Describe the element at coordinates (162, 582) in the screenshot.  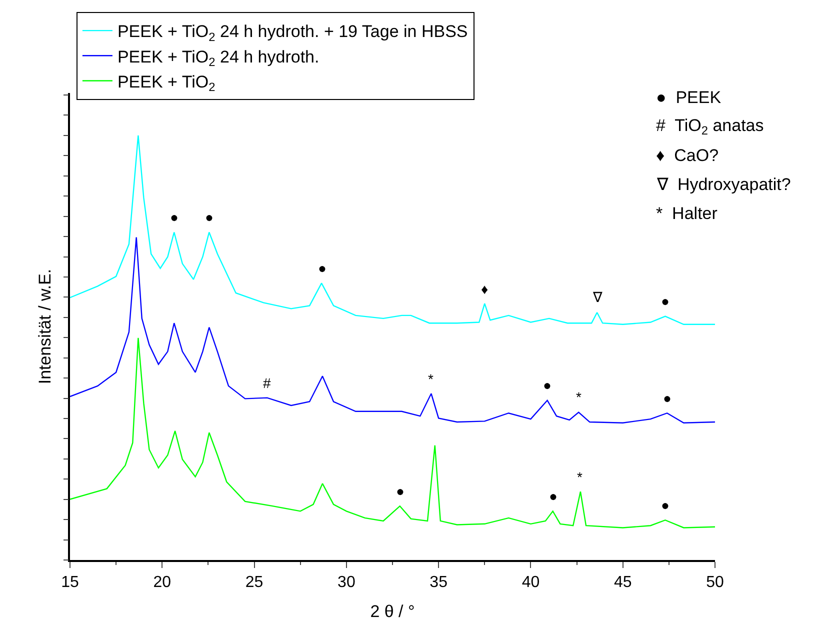
I see `x-tick-label: 20` at that location.